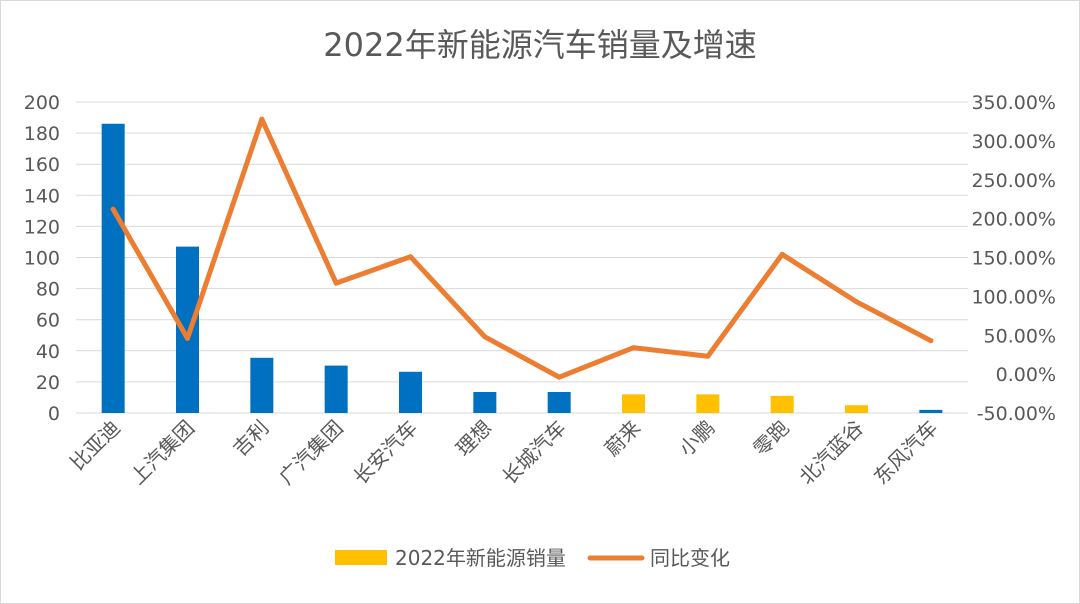 Image resolution: width=1080 pixels, height=604 pixels. Describe the element at coordinates (539, 45) in the screenshot. I see `chart-title: 2022年新能源汽车销量及增速` at that location.